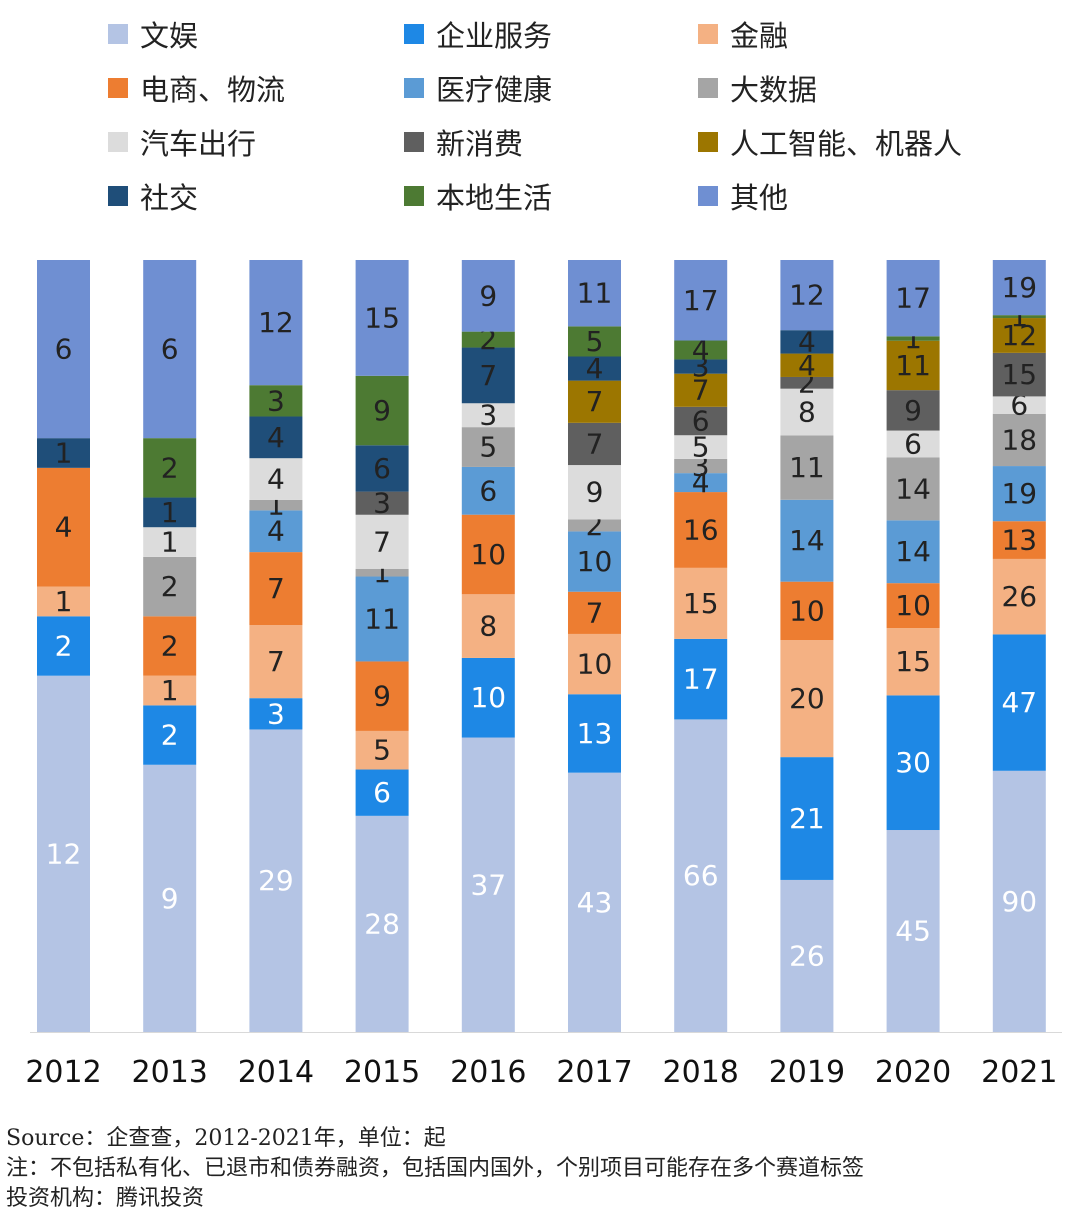 The image size is (1080, 1216). I want to click on data-label: 28, so click(382, 923).